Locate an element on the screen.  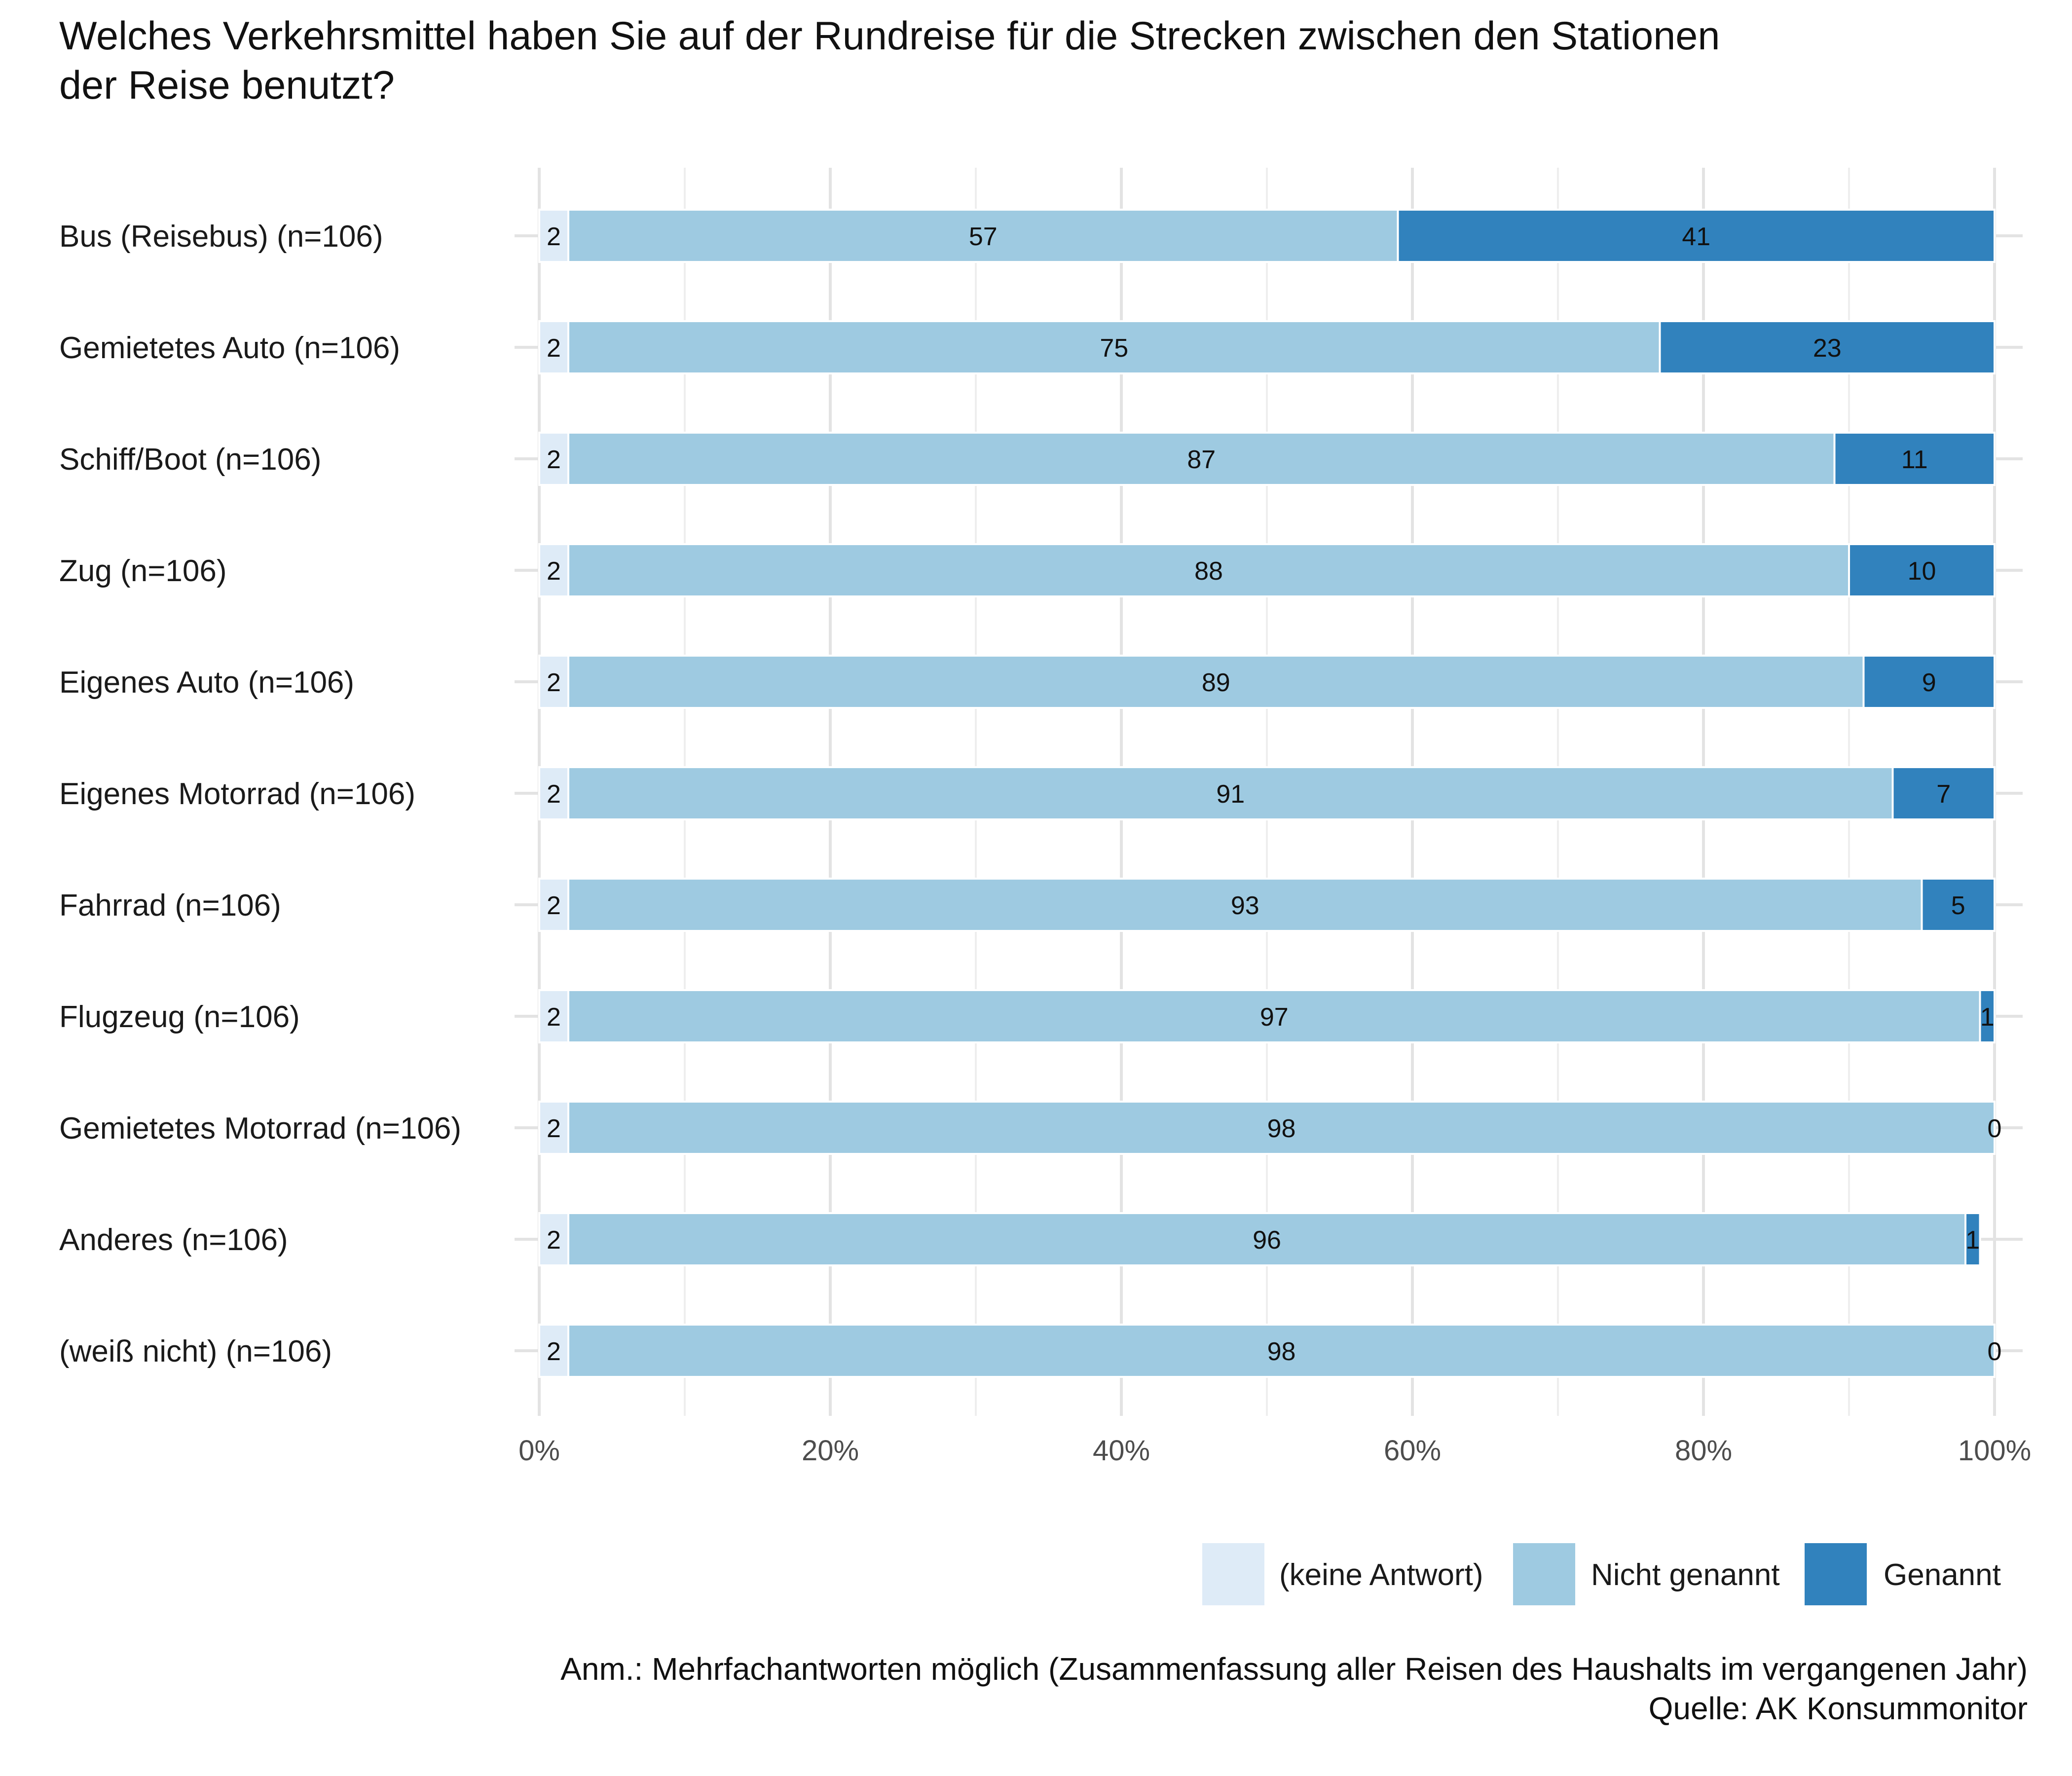
bar-value-label: 11 is located at coordinates (1914, 460).